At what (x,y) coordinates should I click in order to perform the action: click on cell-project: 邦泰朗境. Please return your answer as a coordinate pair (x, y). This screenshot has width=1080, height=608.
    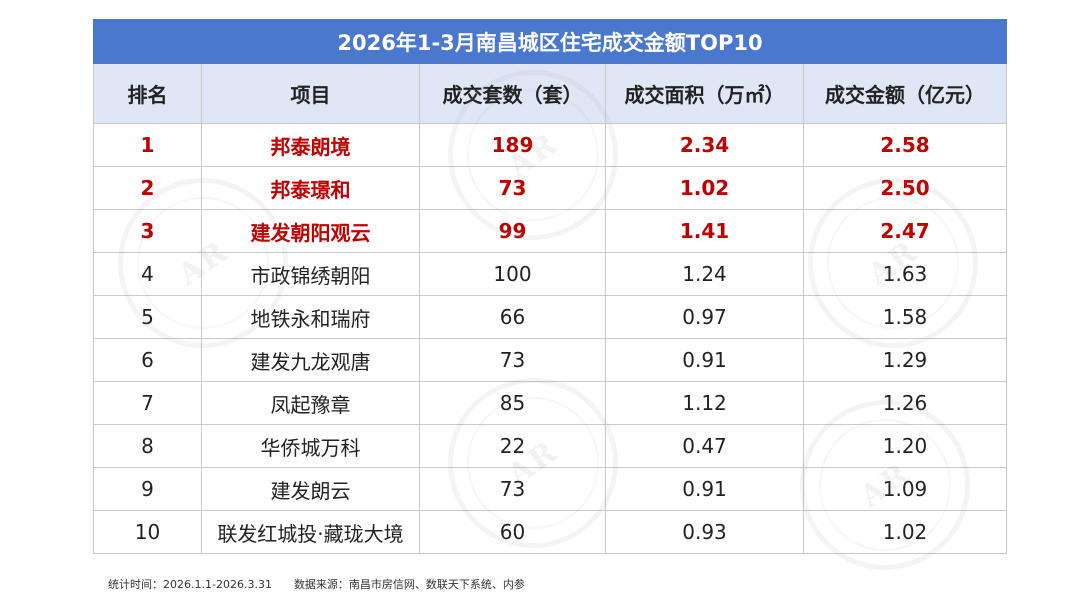
    Looking at the image, I should click on (310, 145).